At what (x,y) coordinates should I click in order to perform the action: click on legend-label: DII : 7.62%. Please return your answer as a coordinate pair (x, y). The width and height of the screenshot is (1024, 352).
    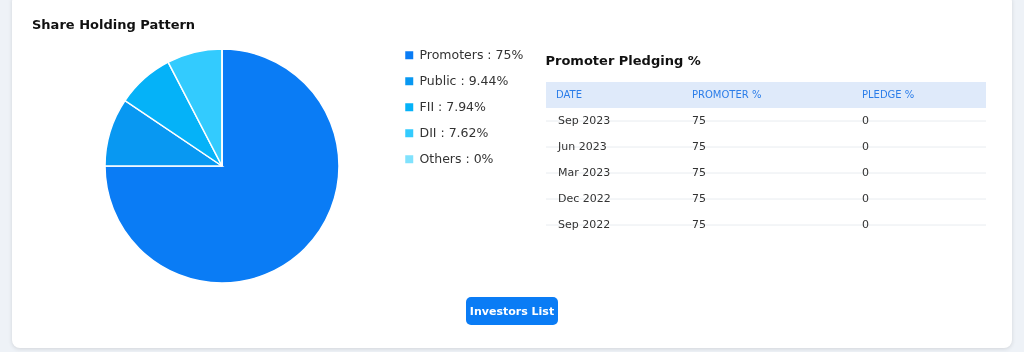
    Looking at the image, I should click on (454, 133).